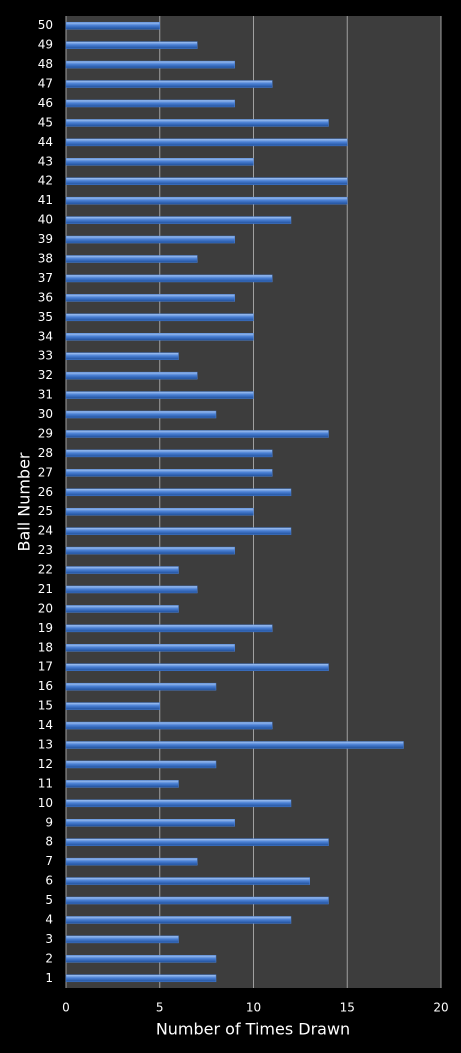 Image resolution: width=461 pixels, height=1053 pixels. Describe the element at coordinates (49, 919) in the screenshot. I see `y-tick-label: 4` at that location.